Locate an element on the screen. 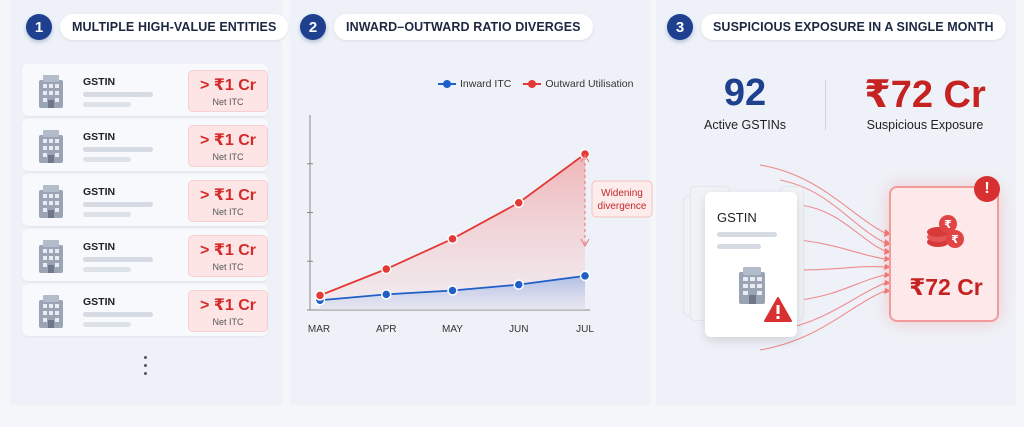 This screenshot has width=1024, height=427. data-point-inward-jun is located at coordinates (518, 284).